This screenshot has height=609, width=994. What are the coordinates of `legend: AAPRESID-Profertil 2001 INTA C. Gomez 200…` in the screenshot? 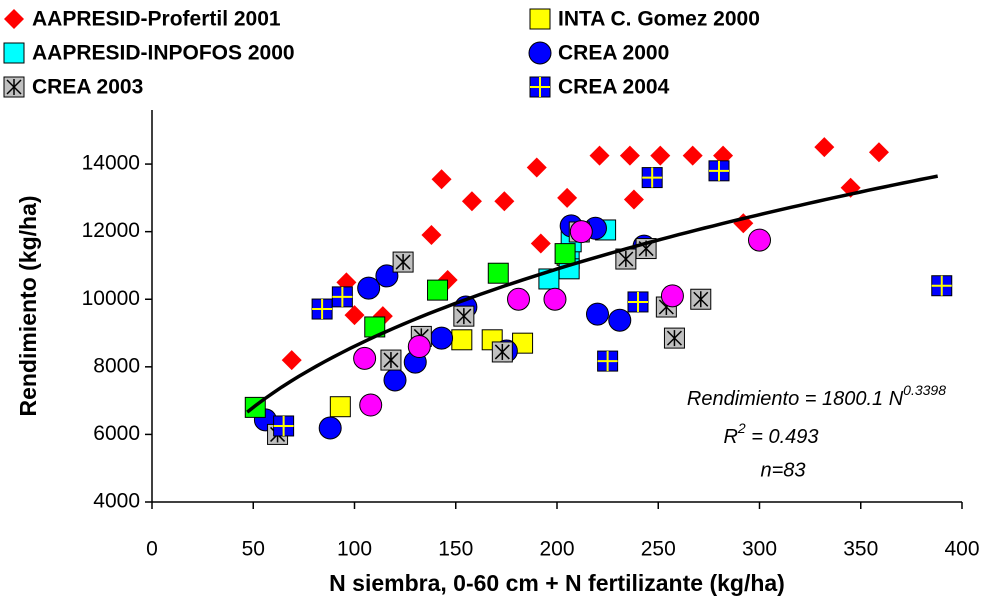 It's located at (381, 53).